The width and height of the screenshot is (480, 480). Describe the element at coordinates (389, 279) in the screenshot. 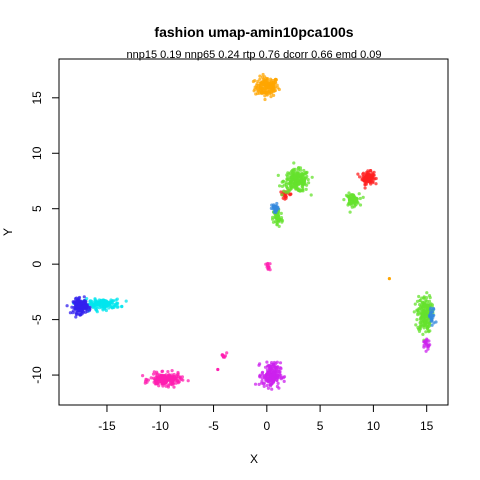

I see `outlier-point` at that location.